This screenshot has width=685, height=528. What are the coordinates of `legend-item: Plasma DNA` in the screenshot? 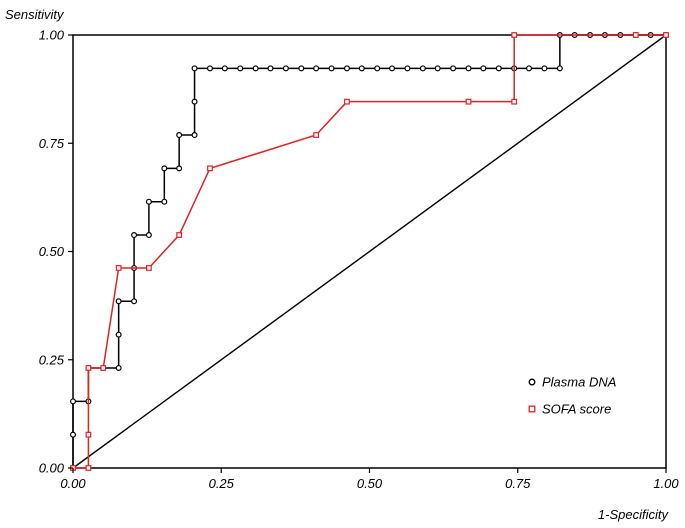 It's located at (572, 382).